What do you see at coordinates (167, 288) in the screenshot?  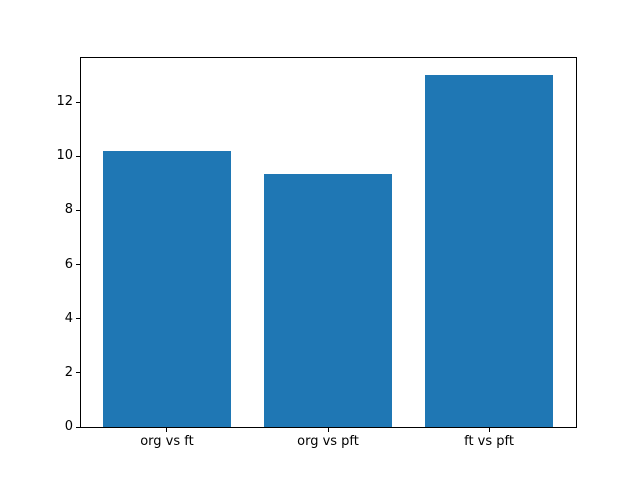 I see `bar-org-vs-ft` at bounding box center [167, 288].